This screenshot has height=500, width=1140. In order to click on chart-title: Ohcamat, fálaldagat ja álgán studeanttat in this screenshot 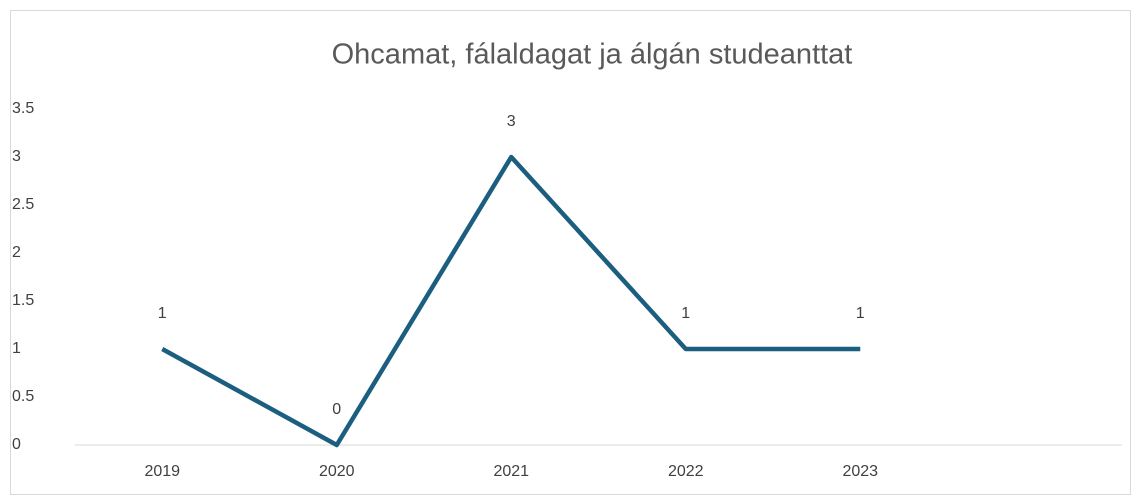, I will do `click(592, 55)`.